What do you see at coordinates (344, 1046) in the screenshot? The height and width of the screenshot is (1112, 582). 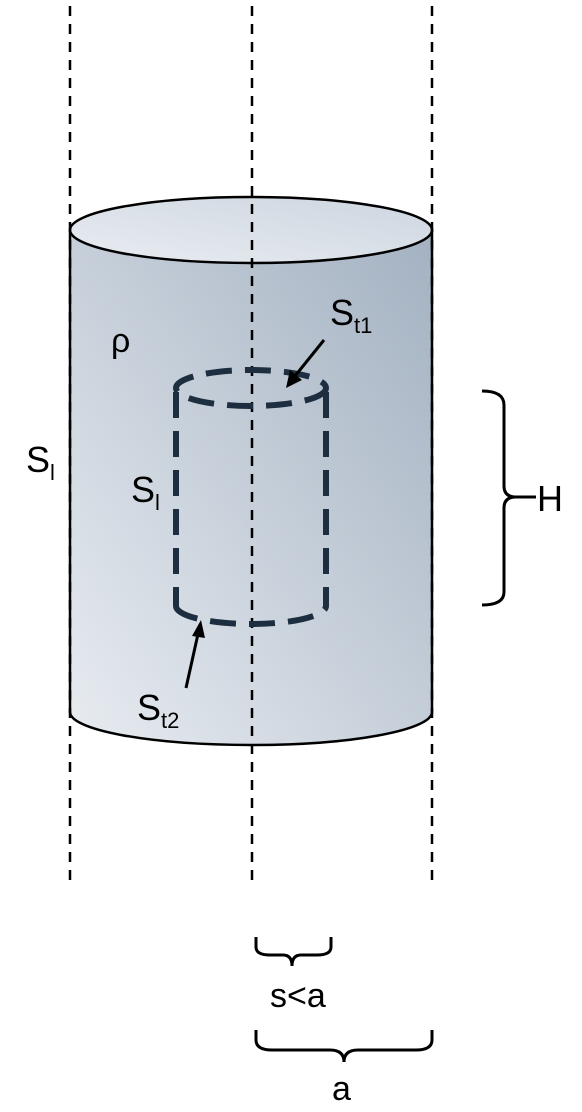 I see `outer-radius-brace` at bounding box center [344, 1046].